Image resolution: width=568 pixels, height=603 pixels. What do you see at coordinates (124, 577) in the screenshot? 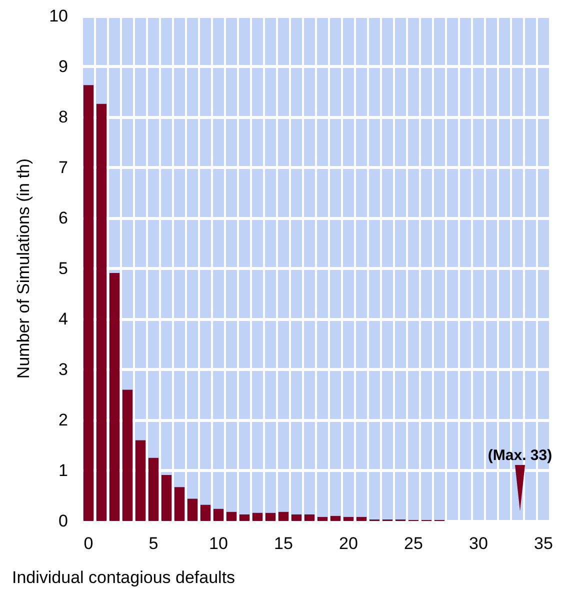
I see `x-axis-title: Individual contagious defaults` at bounding box center [124, 577].